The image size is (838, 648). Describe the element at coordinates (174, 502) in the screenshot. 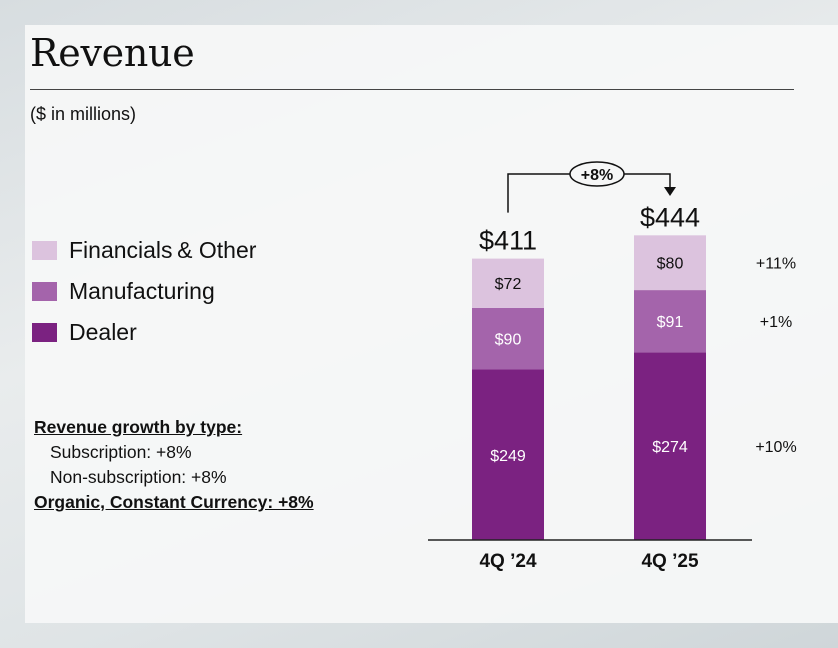

I see `growth-notes-organic: Organic, Constant Currency: +8%` at that location.